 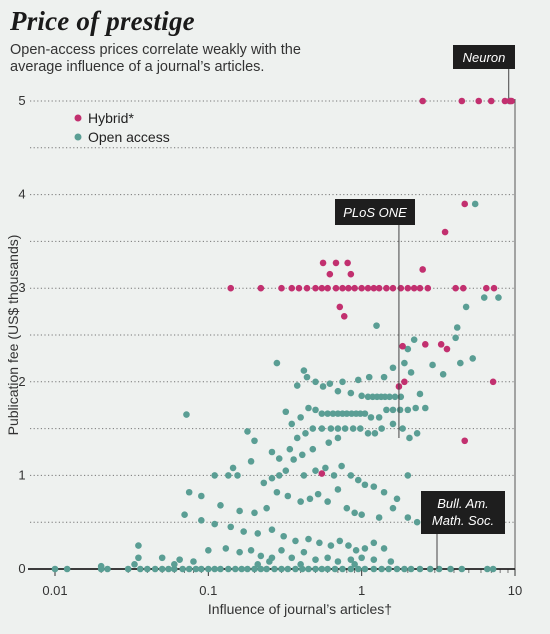 What do you see at coordinates (463, 503) in the screenshot?
I see `callout-label: Bull. Am.` at bounding box center [463, 503].